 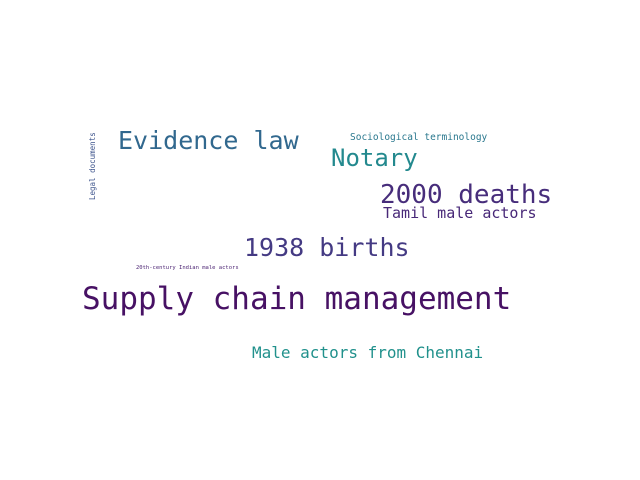 I want to click on word-male-actors-from-chennai: Male actors from Chennai, so click(x=368, y=352).